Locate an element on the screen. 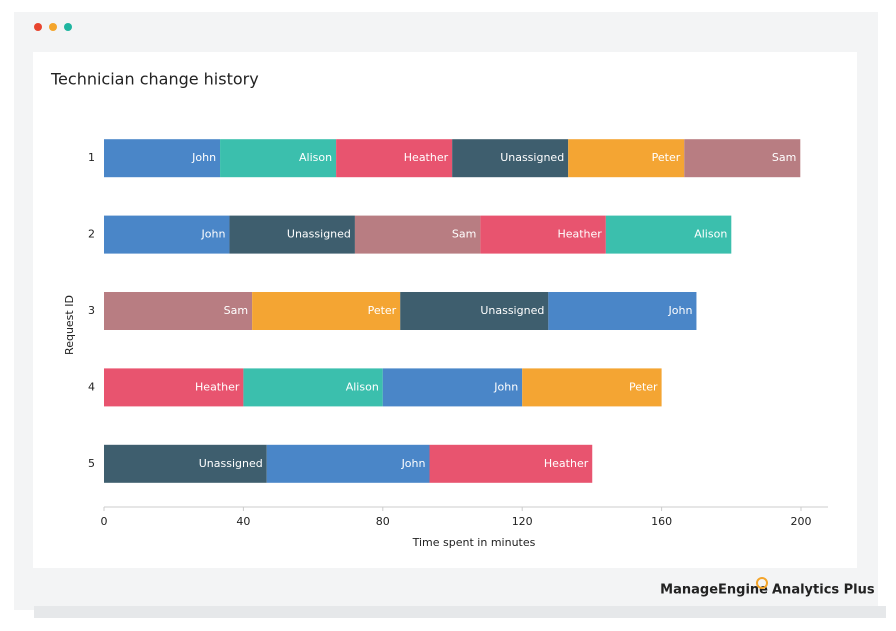 The height and width of the screenshot is (631, 896). brand-product: Analytics Plus is located at coordinates (823, 590).